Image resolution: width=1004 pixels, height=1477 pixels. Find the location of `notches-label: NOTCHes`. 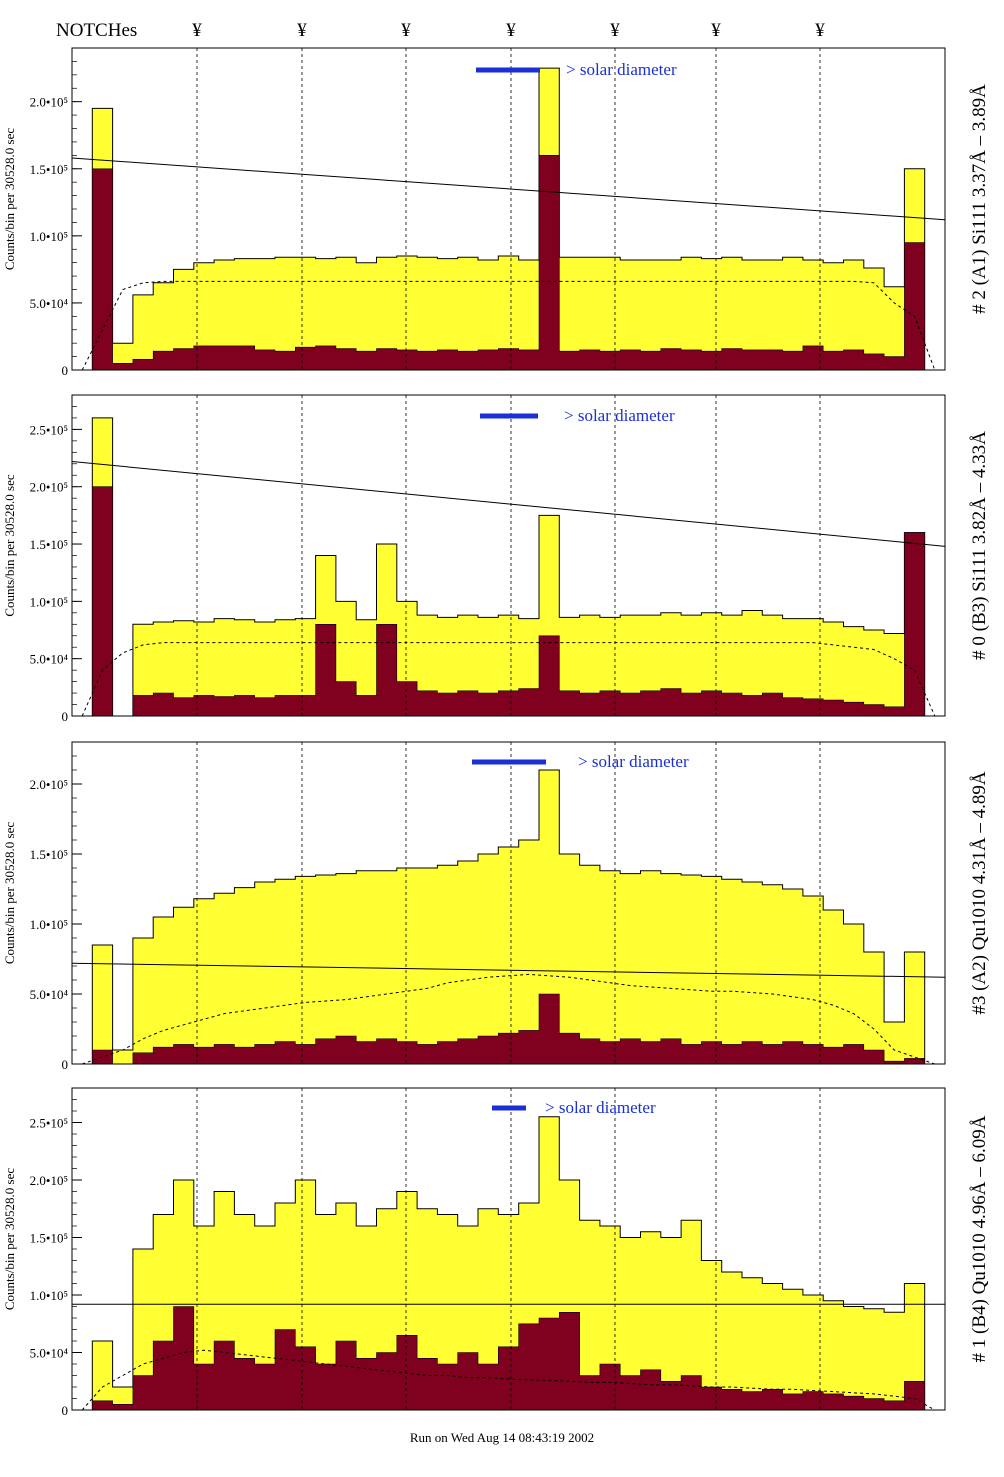

notches-label: NOTCHes is located at coordinates (97, 30).